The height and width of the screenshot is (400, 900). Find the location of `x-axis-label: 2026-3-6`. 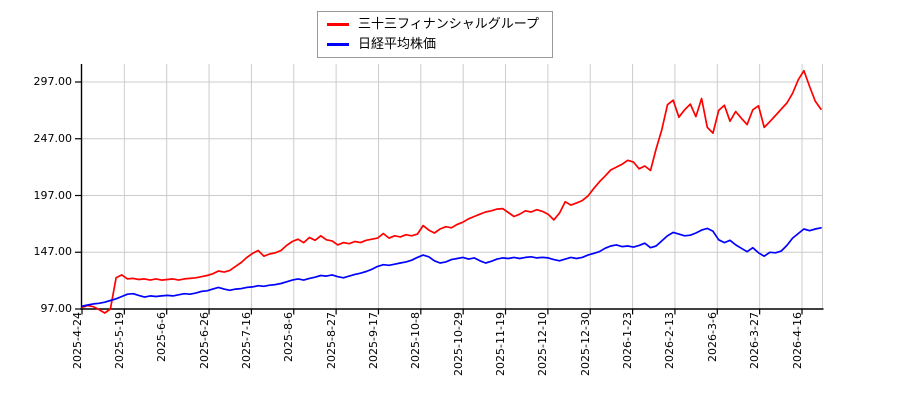

x-axis-label: 2026-3-6 is located at coordinates (712, 337).